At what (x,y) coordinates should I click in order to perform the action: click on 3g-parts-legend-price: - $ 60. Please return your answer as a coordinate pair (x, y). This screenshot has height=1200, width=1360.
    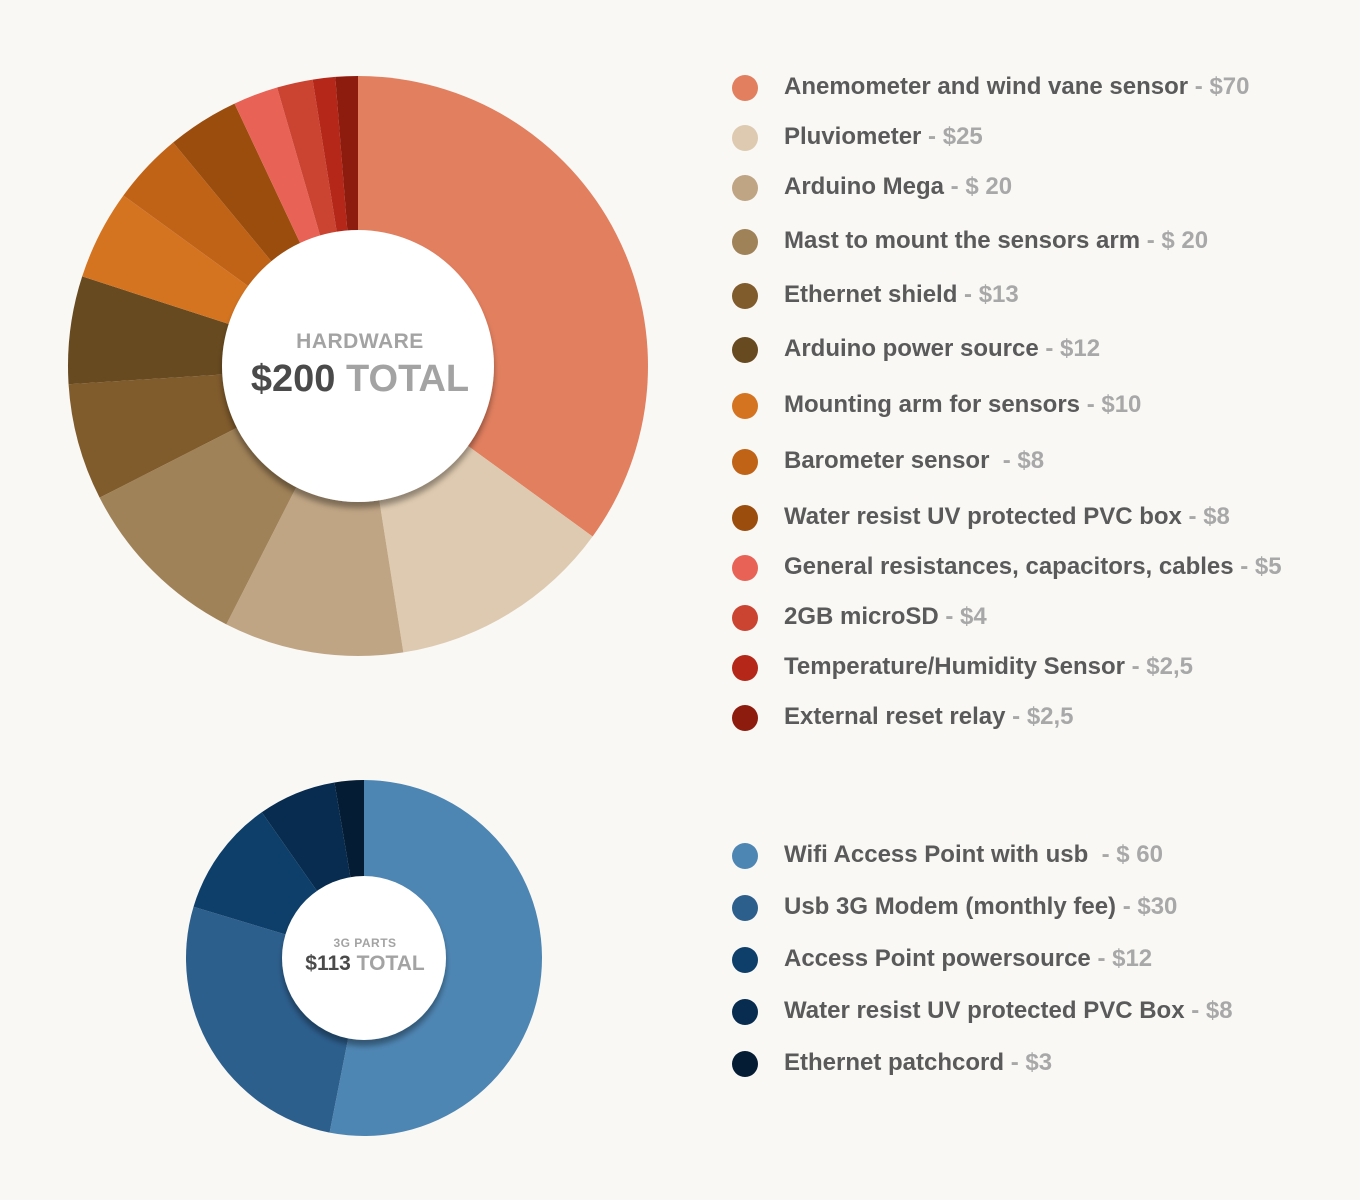
    Looking at the image, I should click on (1128, 854).